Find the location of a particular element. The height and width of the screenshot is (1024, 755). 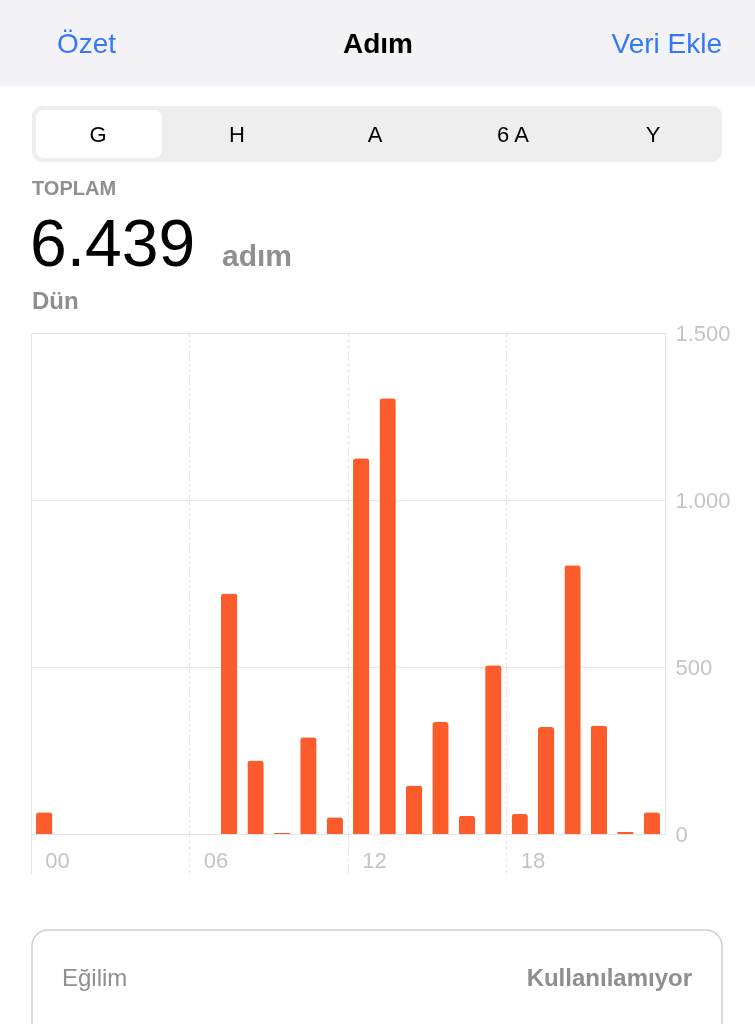

text: 6.439 is located at coordinates (113, 243).